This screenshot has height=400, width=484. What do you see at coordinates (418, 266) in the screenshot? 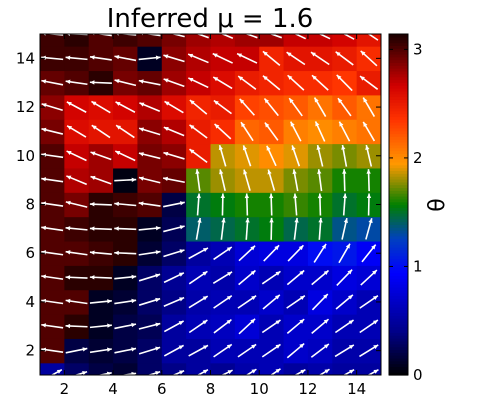
I see `colorbar-tick-label: 1` at bounding box center [418, 266].